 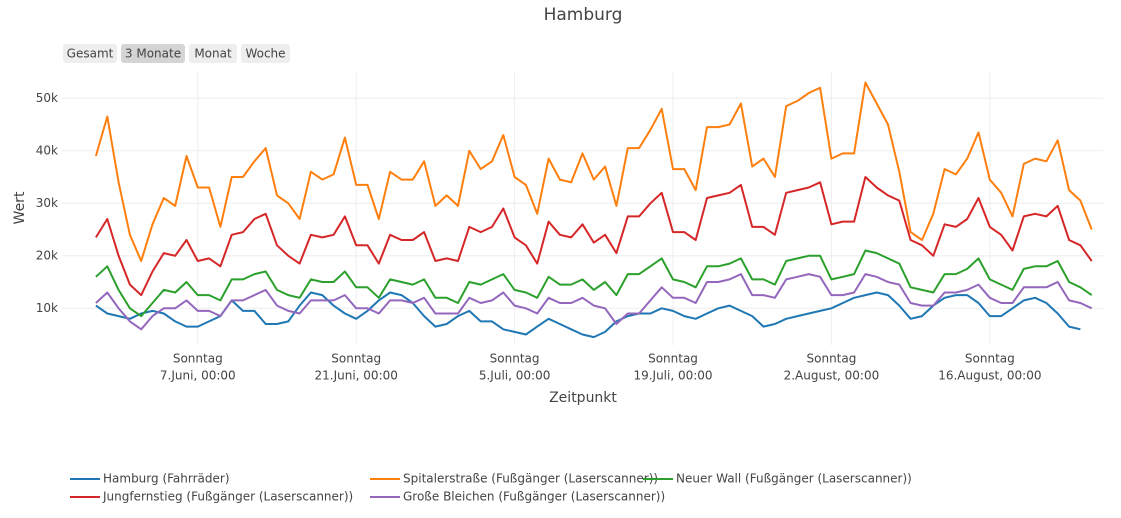 I want to click on range-button: 3 Monate, so click(x=153, y=53).